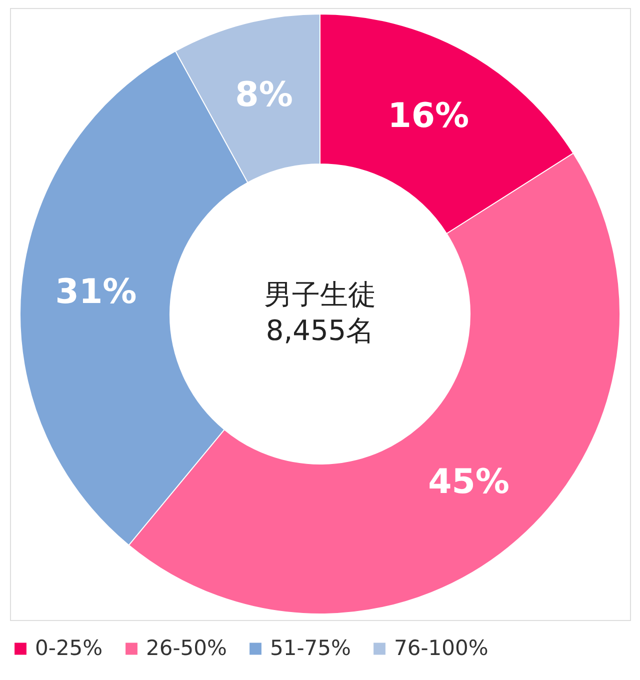 Image resolution: width=640 pixels, height=680 pixels. Describe the element at coordinates (469, 482) in the screenshot. I see `data-label: 45%` at that location.